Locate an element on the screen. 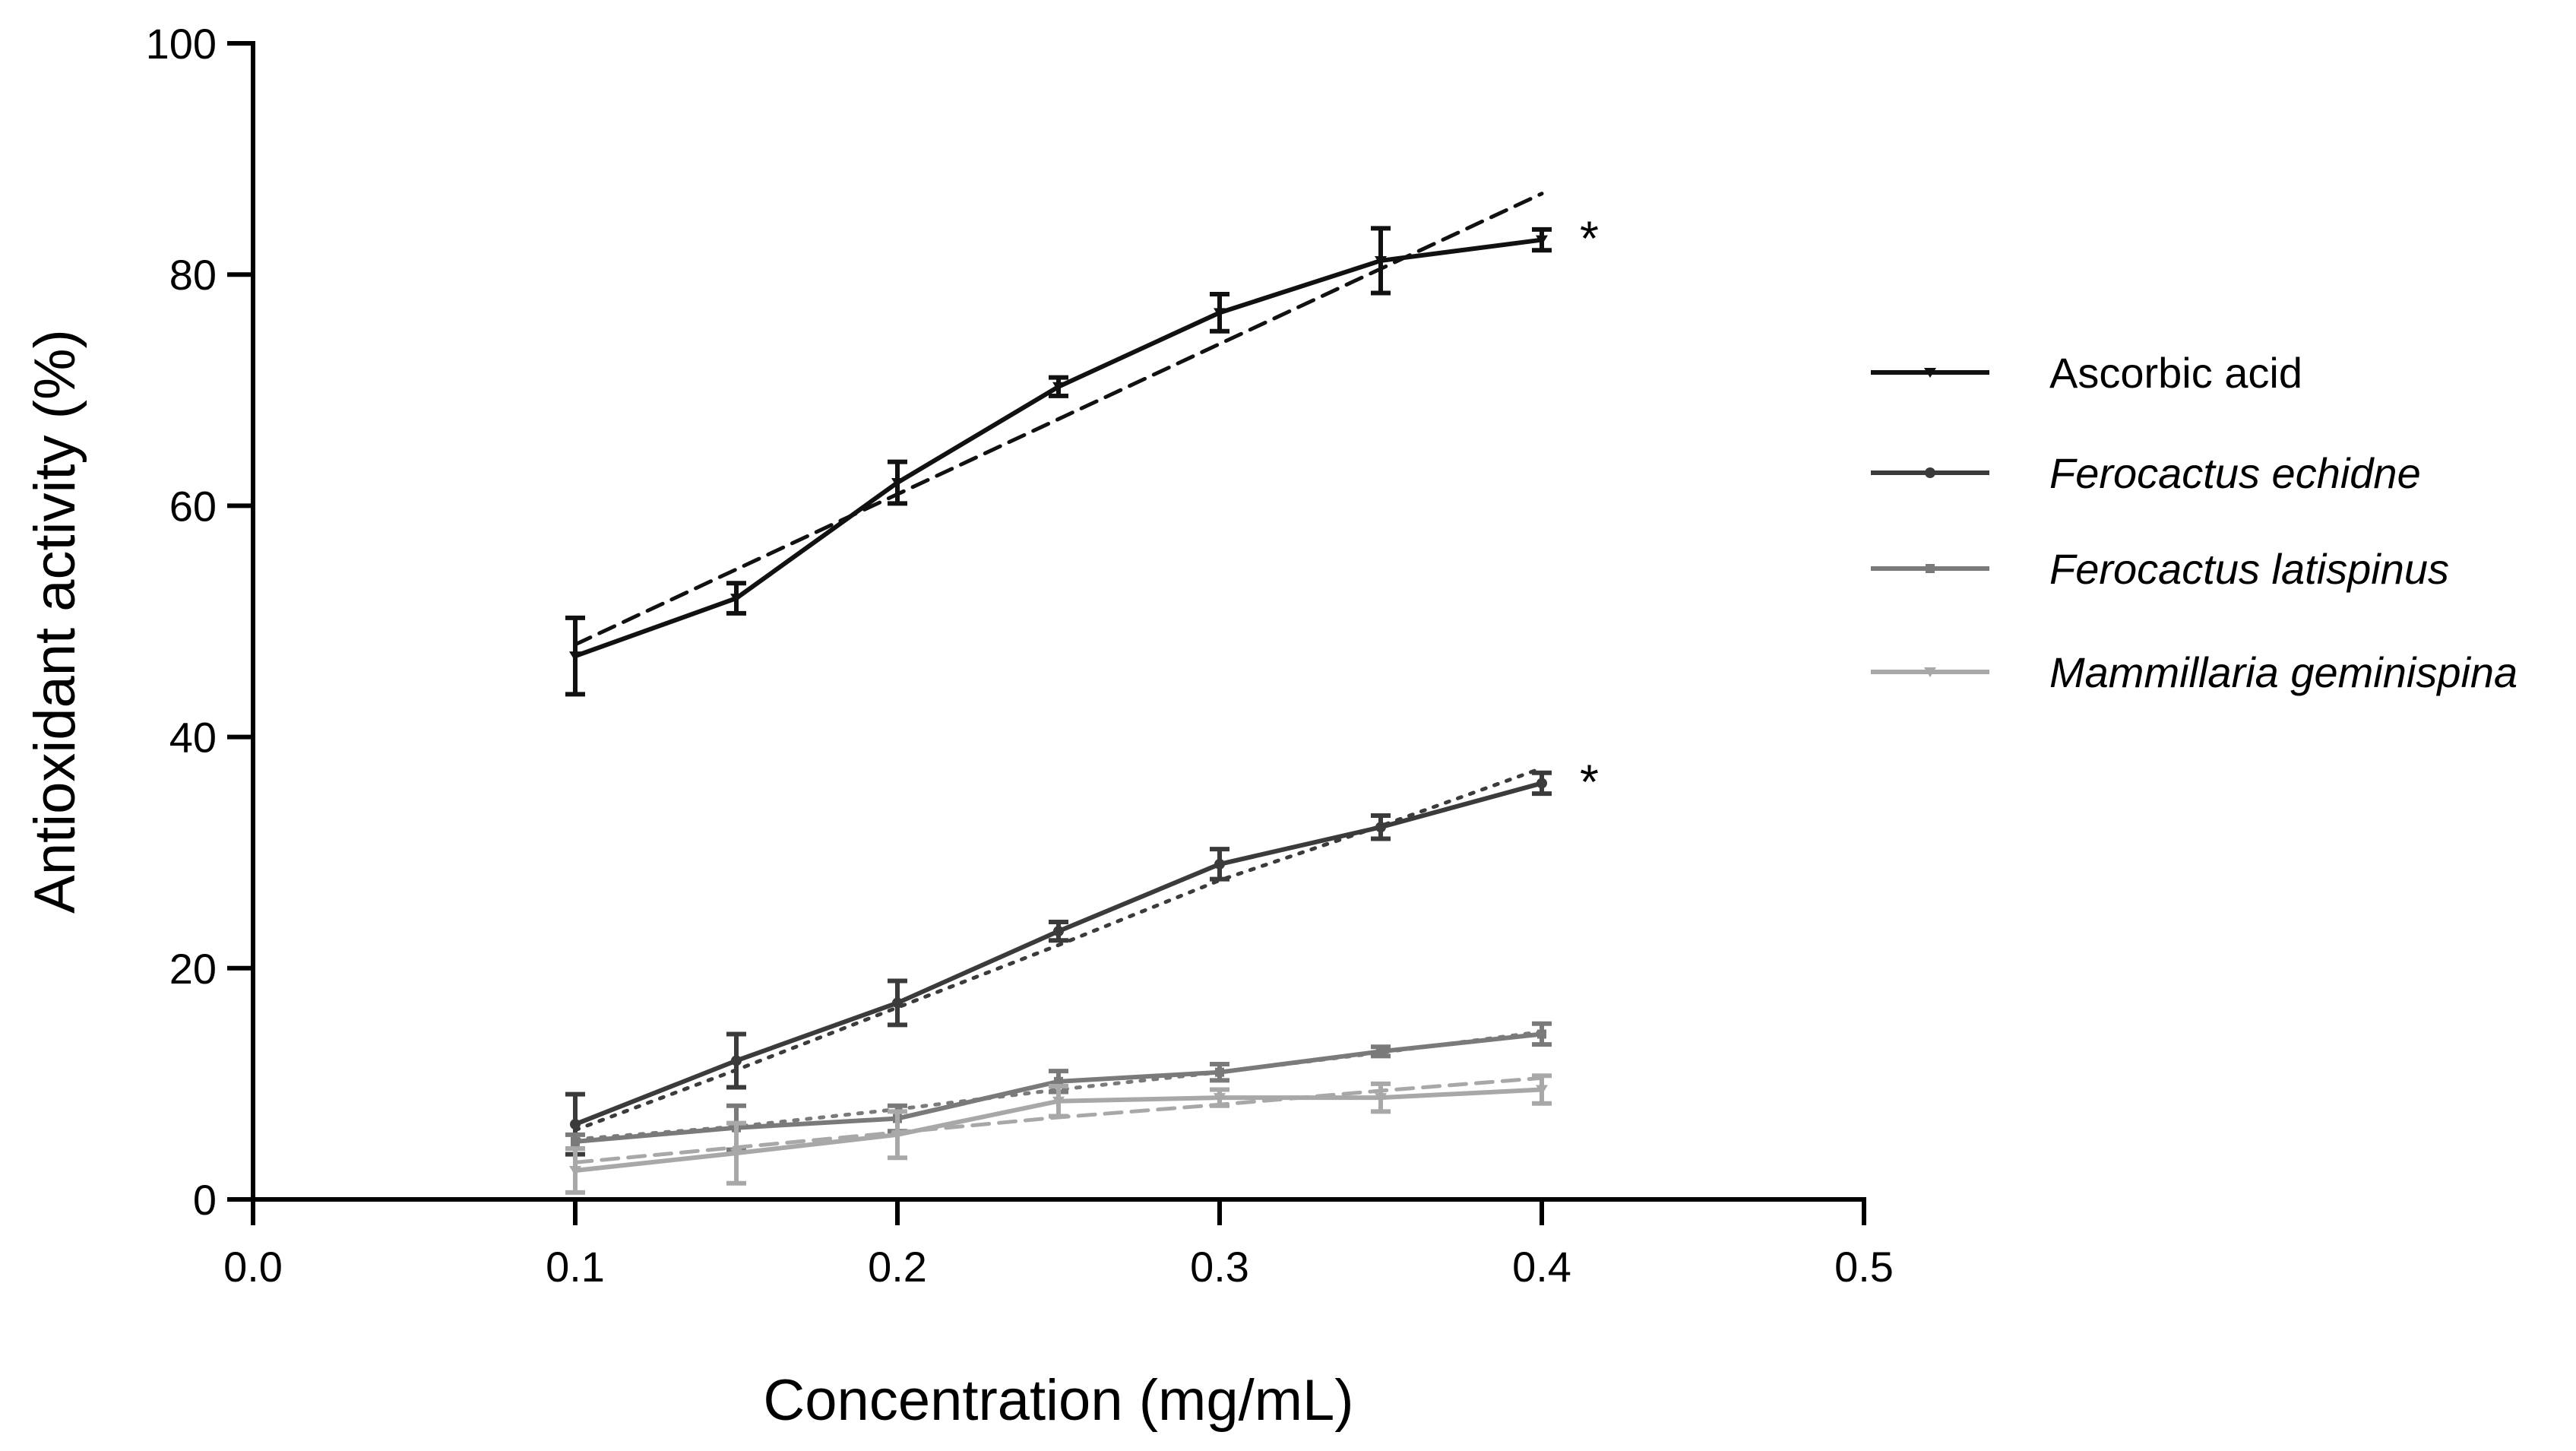 The image size is (2576, 1451). legend-item: Mammillaria geminispina is located at coordinates (2194, 672).